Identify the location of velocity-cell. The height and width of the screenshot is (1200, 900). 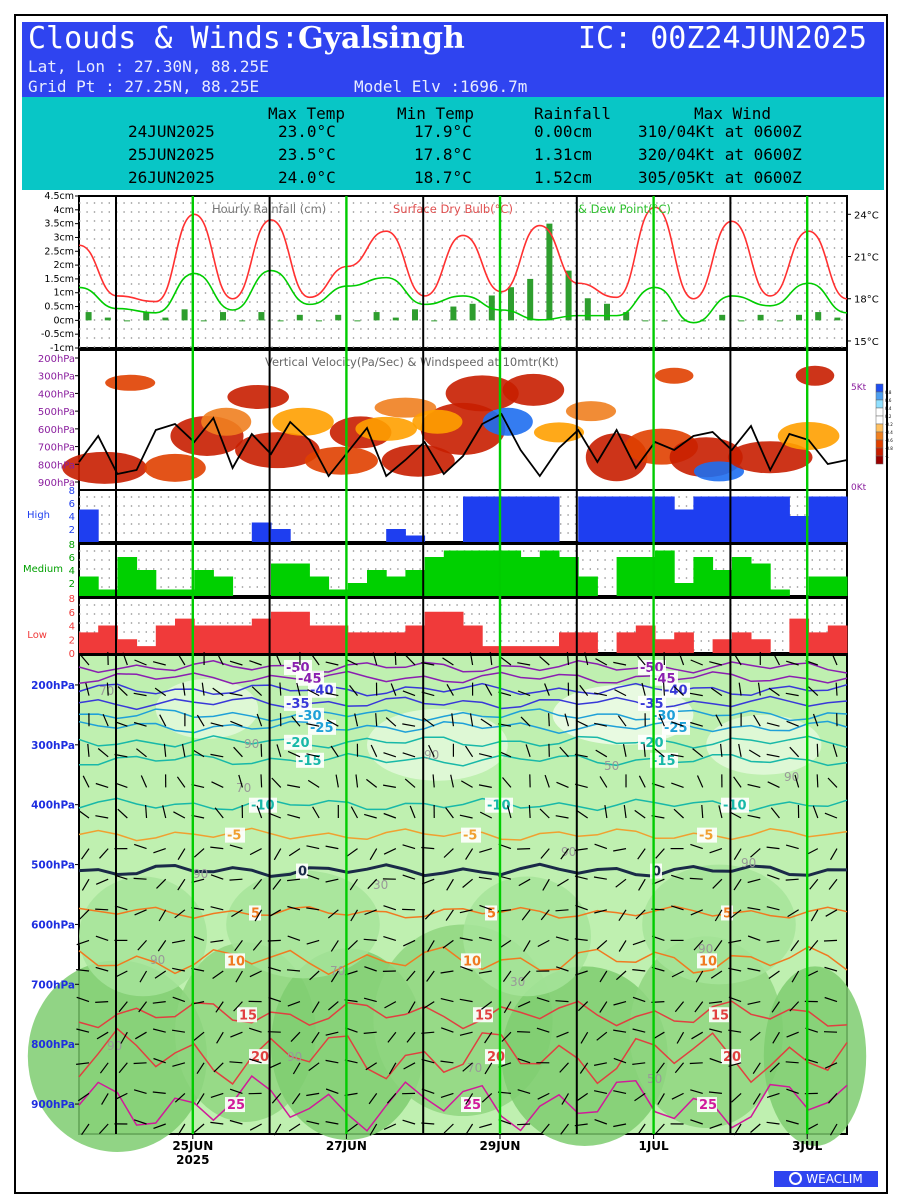
(674, 375).